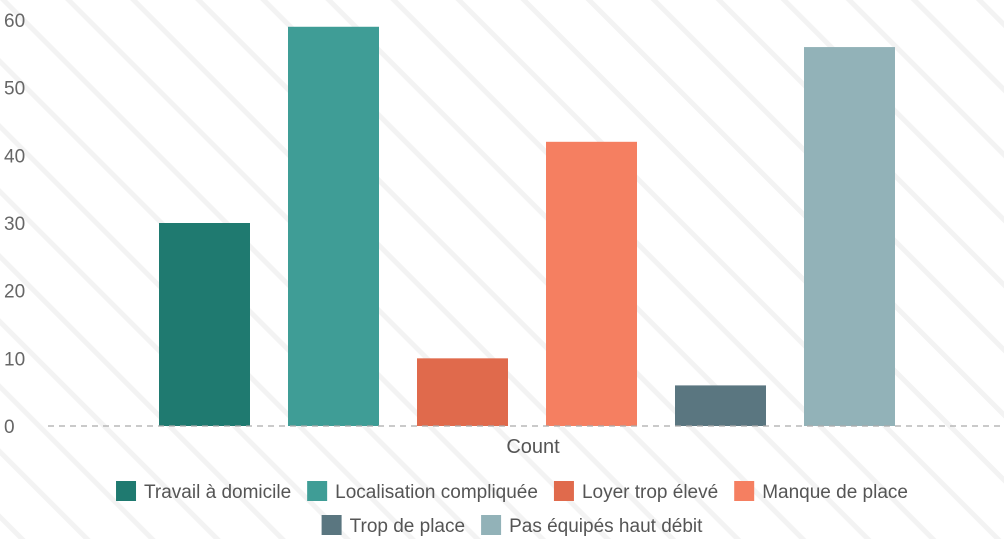 The width and height of the screenshot is (1004, 539). I want to click on legend-item: Pas équipés haut débit, so click(592, 526).